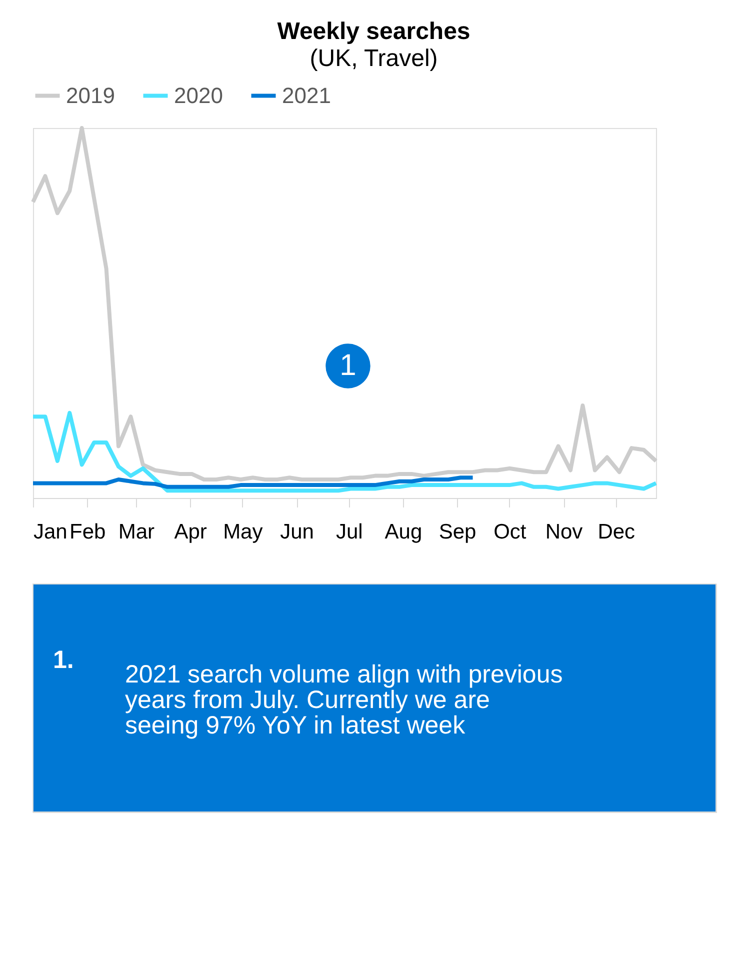  I want to click on x-tick-label: Nov, so click(564, 532).